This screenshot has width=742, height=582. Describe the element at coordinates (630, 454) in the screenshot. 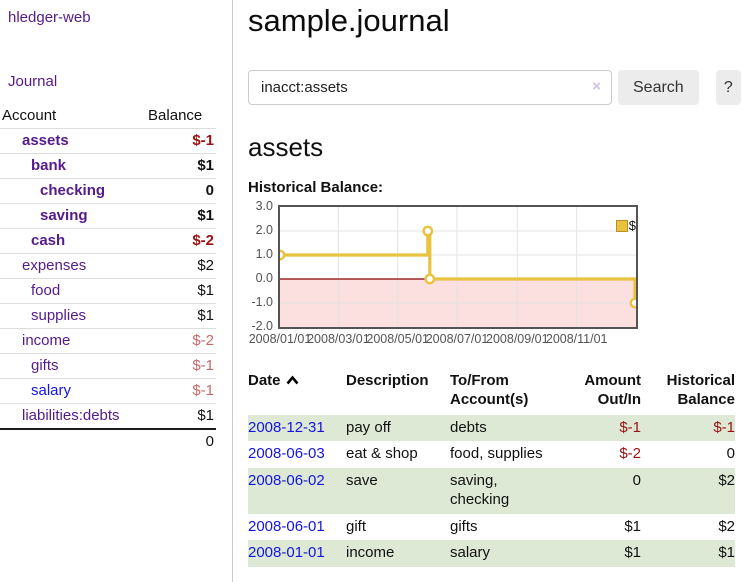

I see `transaction-amount: $-2` at that location.